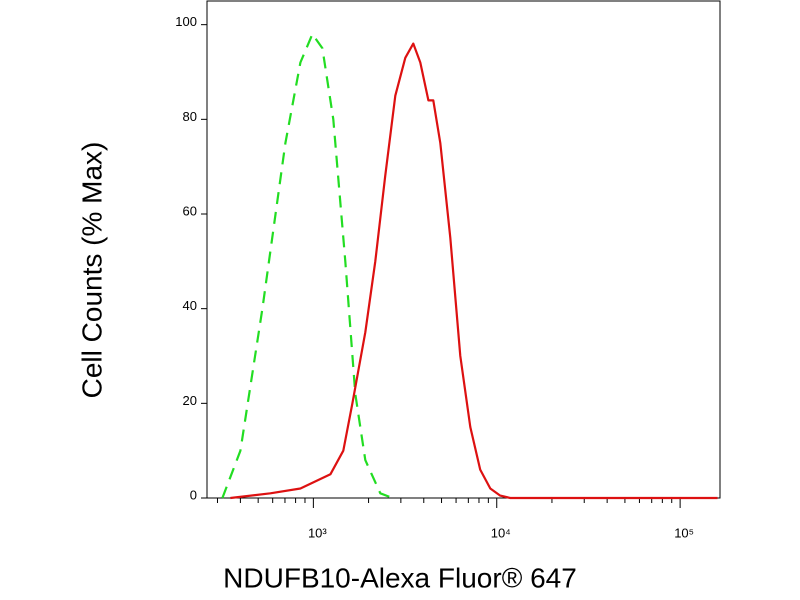 The image size is (800, 600). Describe the element at coordinates (91, 270) in the screenshot. I see `y-axis-label: Cell Counts (% Max)` at that location.